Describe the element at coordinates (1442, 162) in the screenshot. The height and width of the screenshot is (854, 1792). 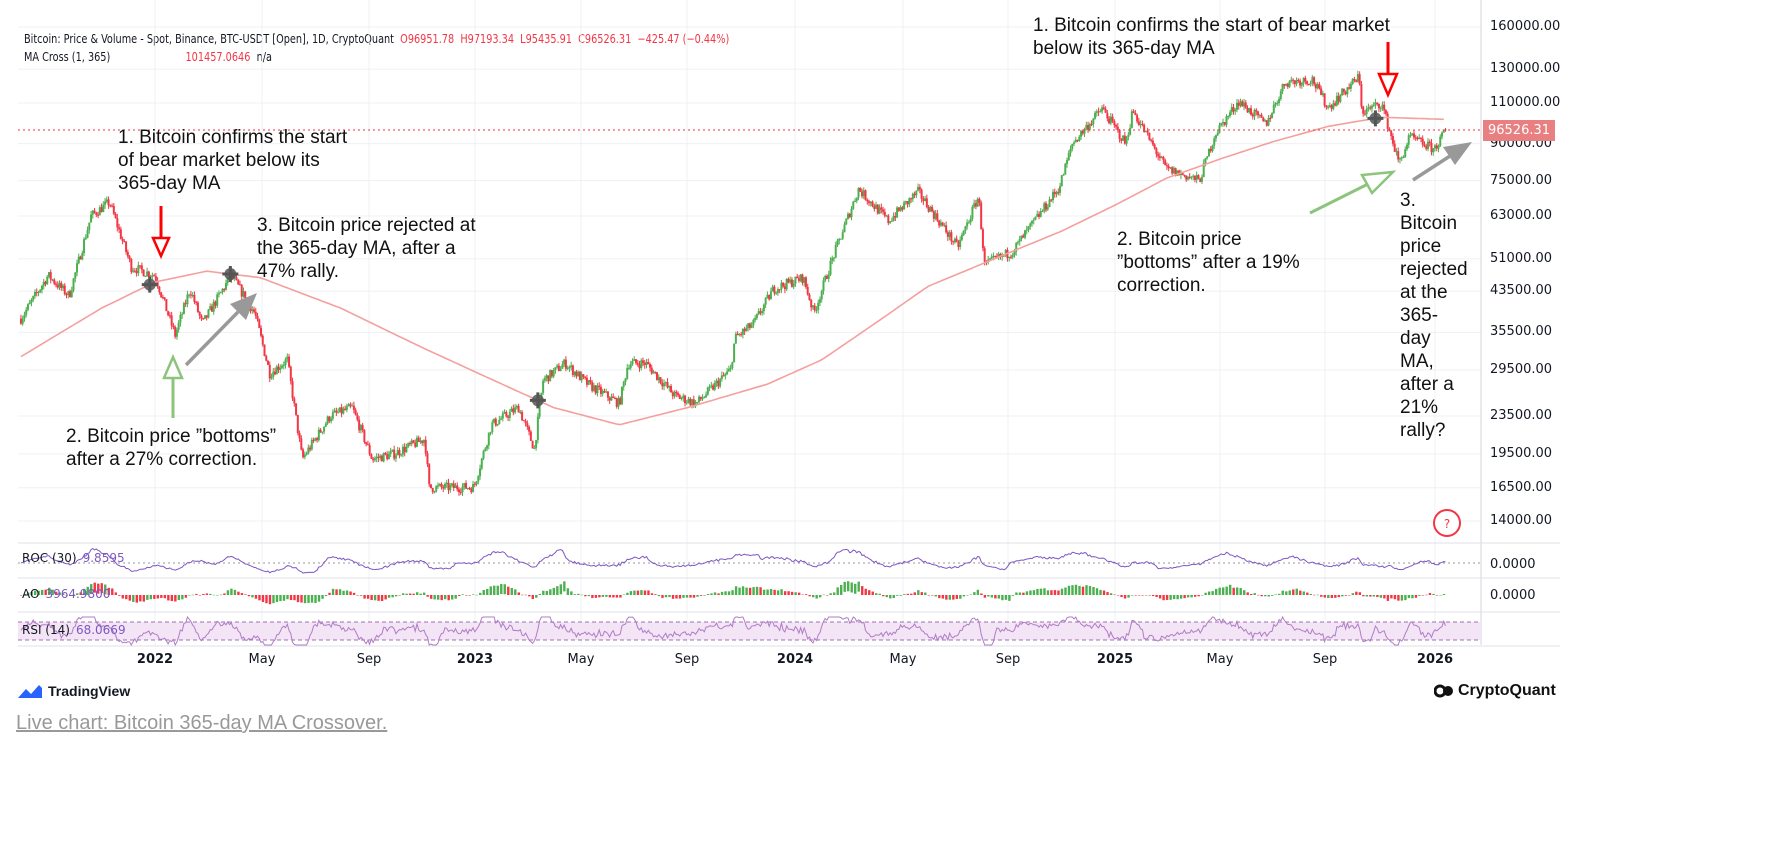
I see `gray-arrow-right` at that location.